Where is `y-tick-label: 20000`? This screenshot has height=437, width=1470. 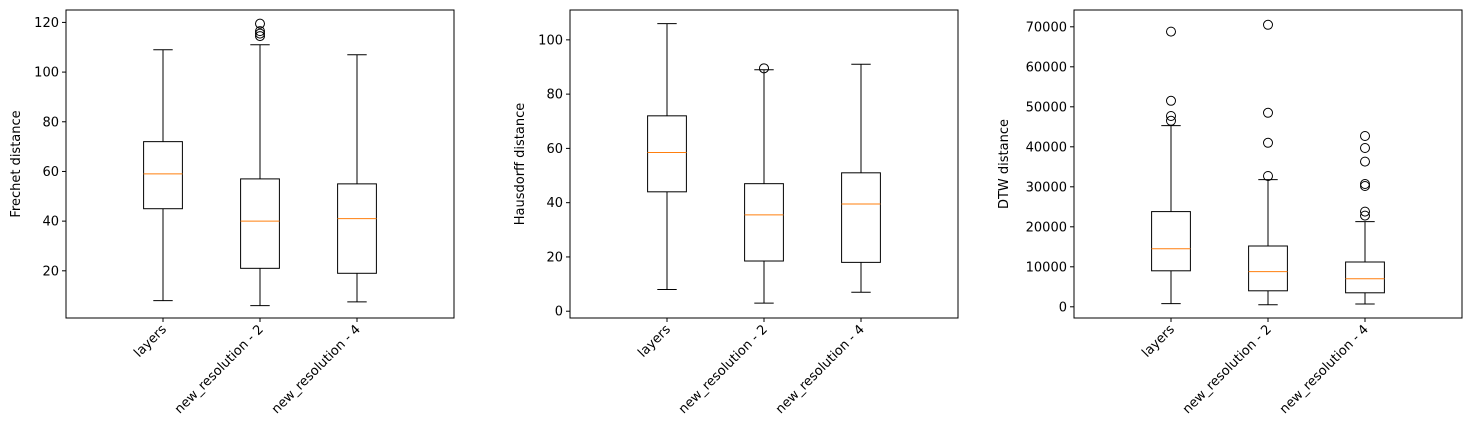
y-tick-label: 20000 is located at coordinates (1046, 227).